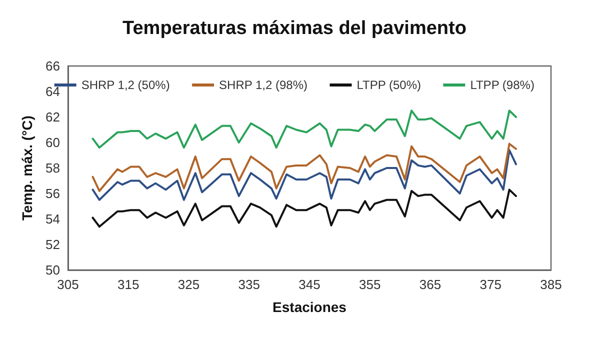 The image size is (589, 343). I want to click on x-tick-label: 375, so click(491, 284).